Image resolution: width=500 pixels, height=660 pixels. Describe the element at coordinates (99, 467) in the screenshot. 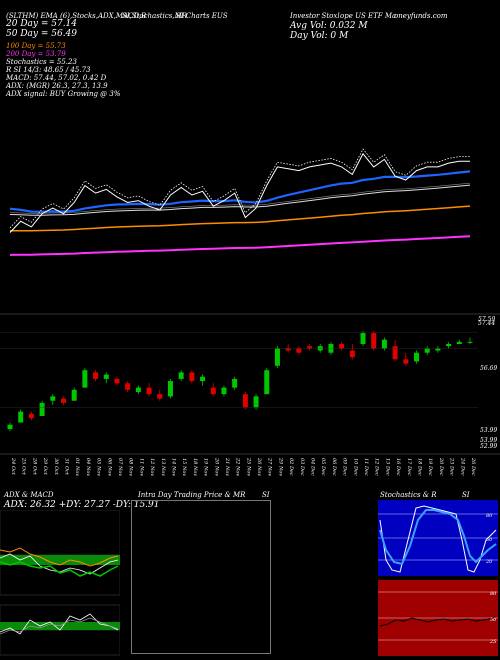

I see `date-label: 05 Nov` at that location.